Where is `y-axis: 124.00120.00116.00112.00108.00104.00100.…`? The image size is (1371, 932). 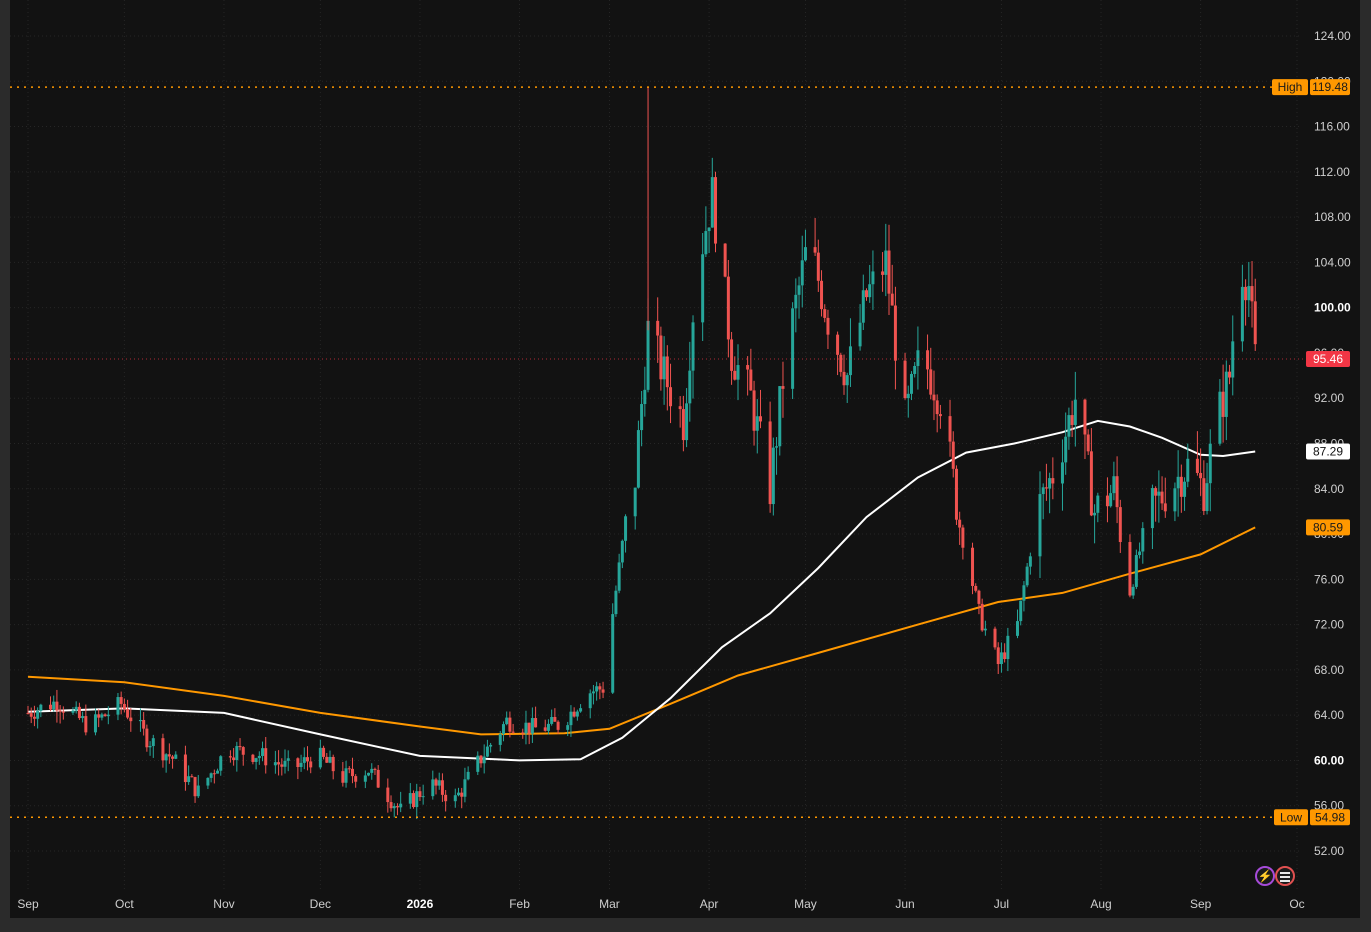
y-axis: 124.00120.00116.00112.00108.00104.00100.… is located at coordinates (1332, 443).